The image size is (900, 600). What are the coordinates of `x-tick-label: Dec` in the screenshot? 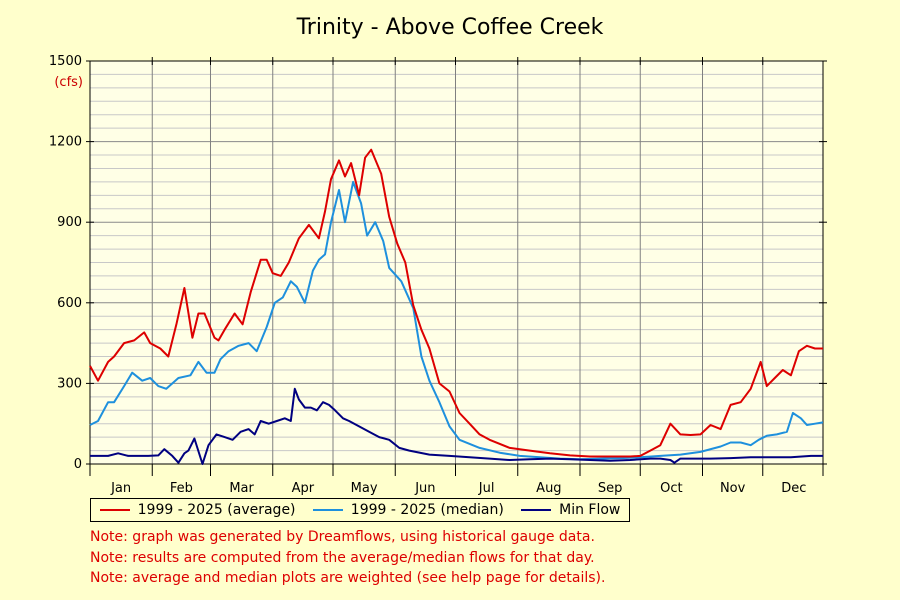 It's located at (793, 488).